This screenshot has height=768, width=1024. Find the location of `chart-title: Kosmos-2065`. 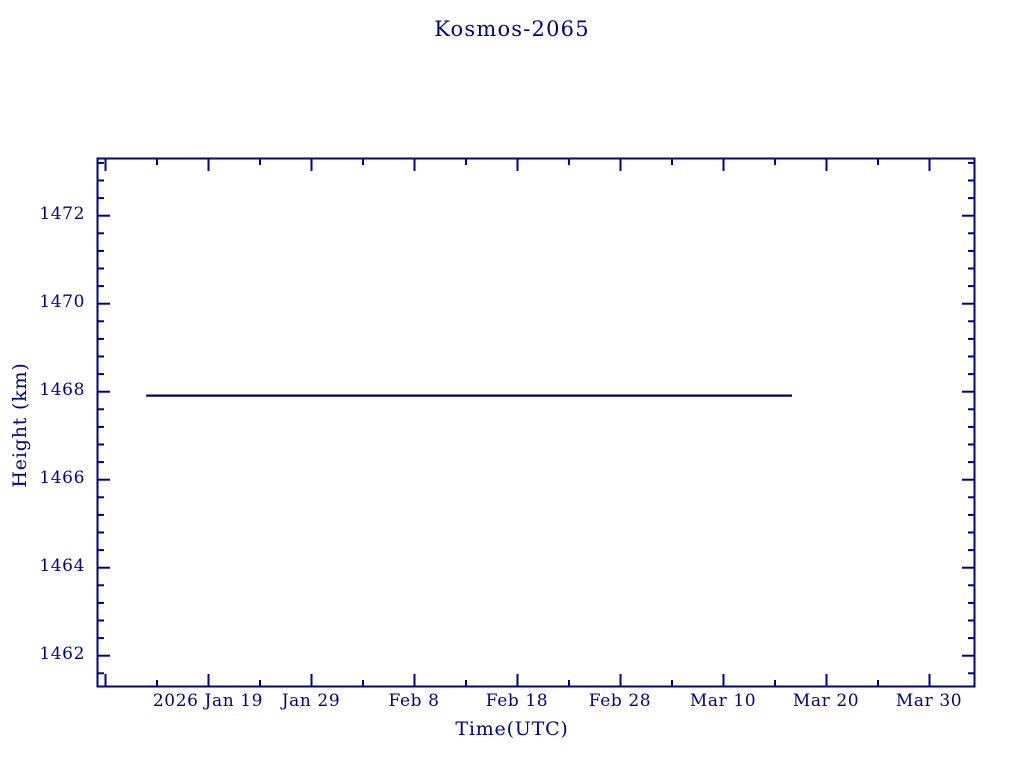

chart-title: Kosmos-2065 is located at coordinates (512, 29).